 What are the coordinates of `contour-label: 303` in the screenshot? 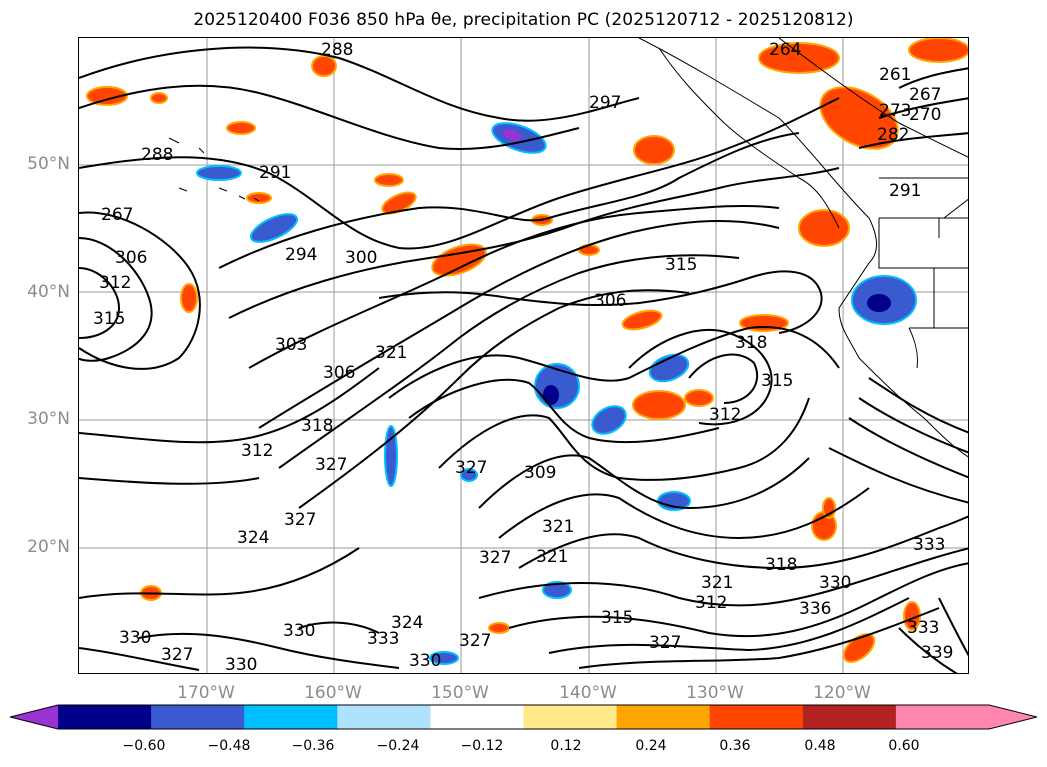 It's located at (291, 345).